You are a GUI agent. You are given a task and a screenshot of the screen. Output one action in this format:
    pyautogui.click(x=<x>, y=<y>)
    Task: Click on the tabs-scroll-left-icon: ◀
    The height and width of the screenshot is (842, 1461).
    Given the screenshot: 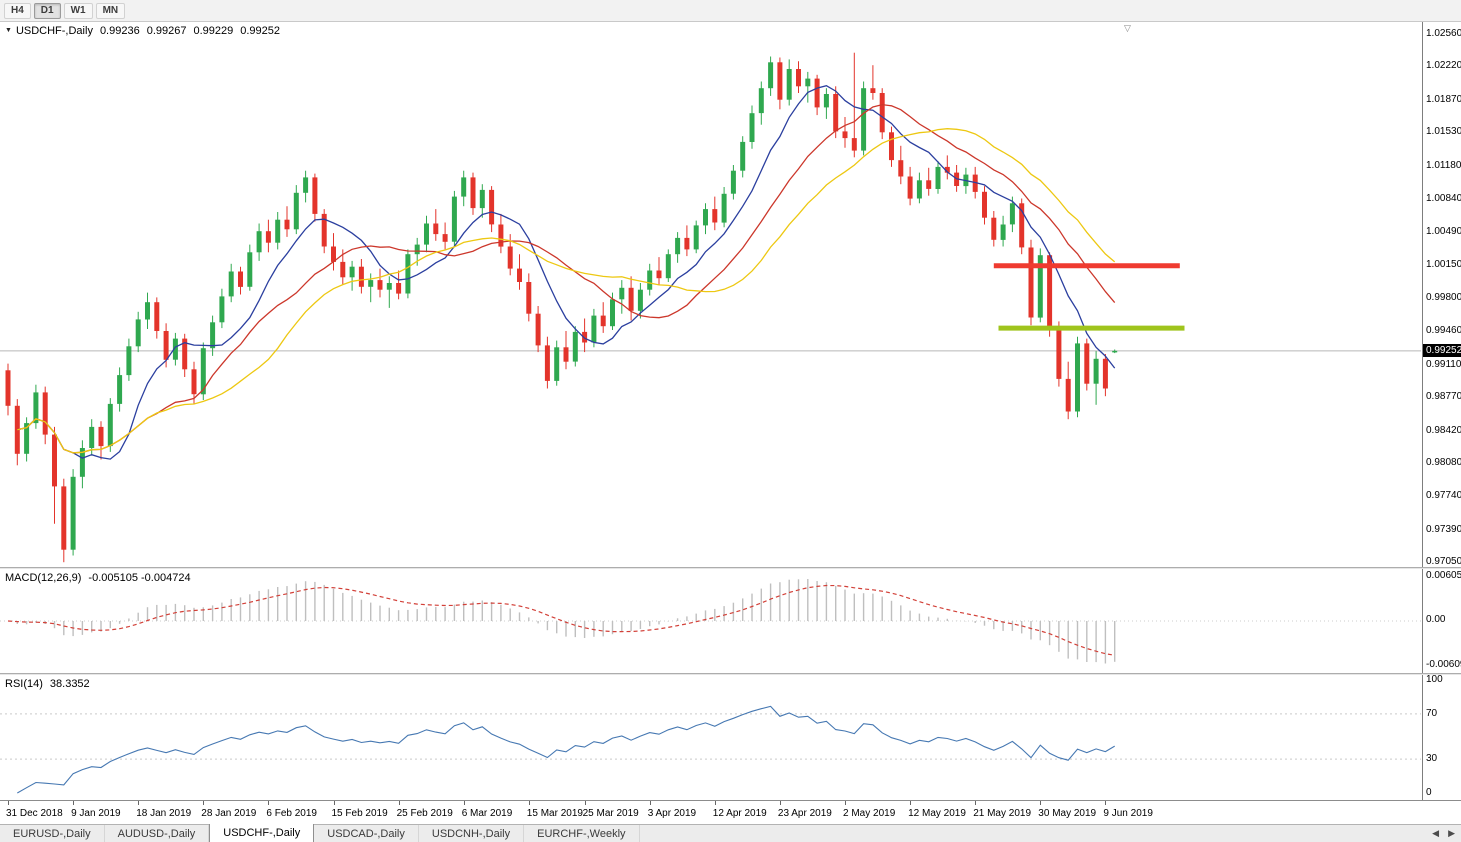 What is the action you would take?
    pyautogui.click(x=1436, y=833)
    